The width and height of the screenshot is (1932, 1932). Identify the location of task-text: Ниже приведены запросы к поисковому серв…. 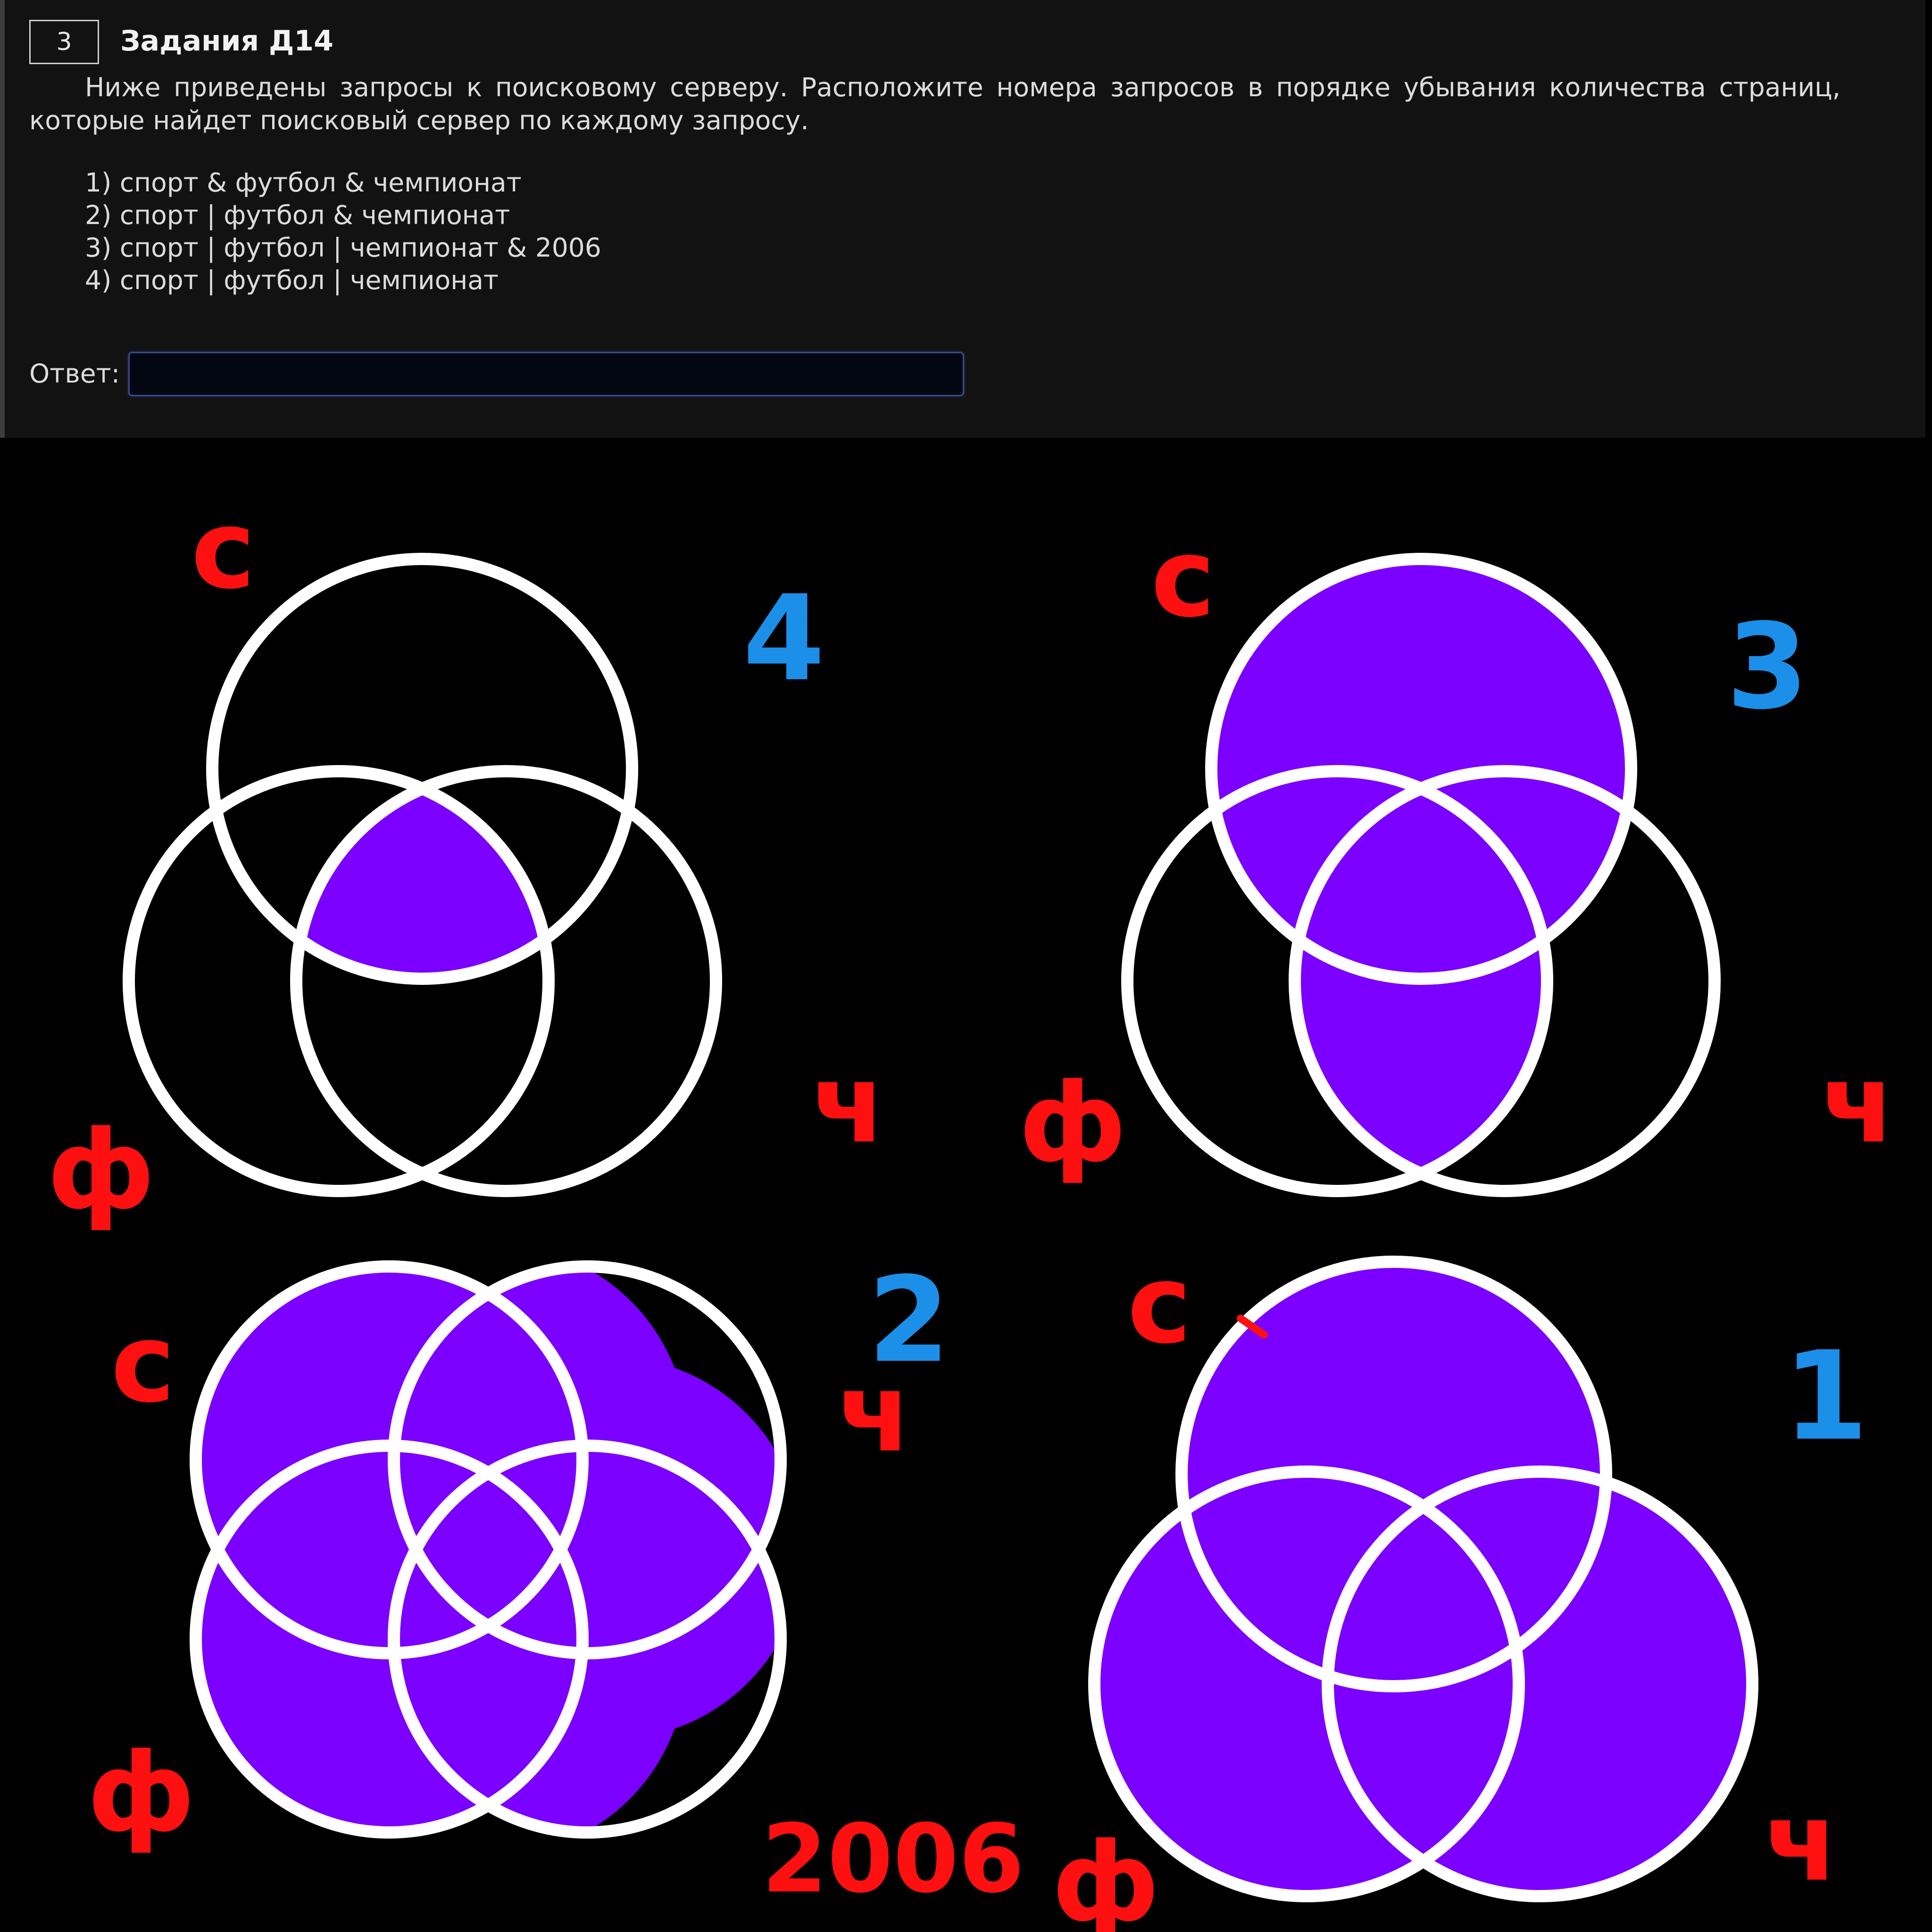
(935, 104).